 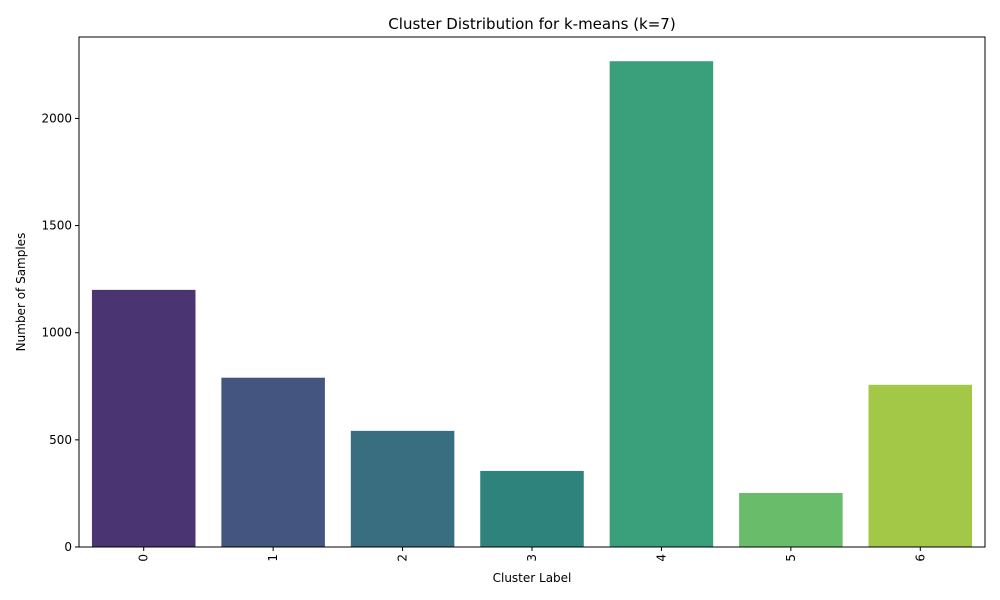 What do you see at coordinates (531, 24) in the screenshot?
I see `chart-title: Cluster Distribution for k-means (k=7)` at bounding box center [531, 24].